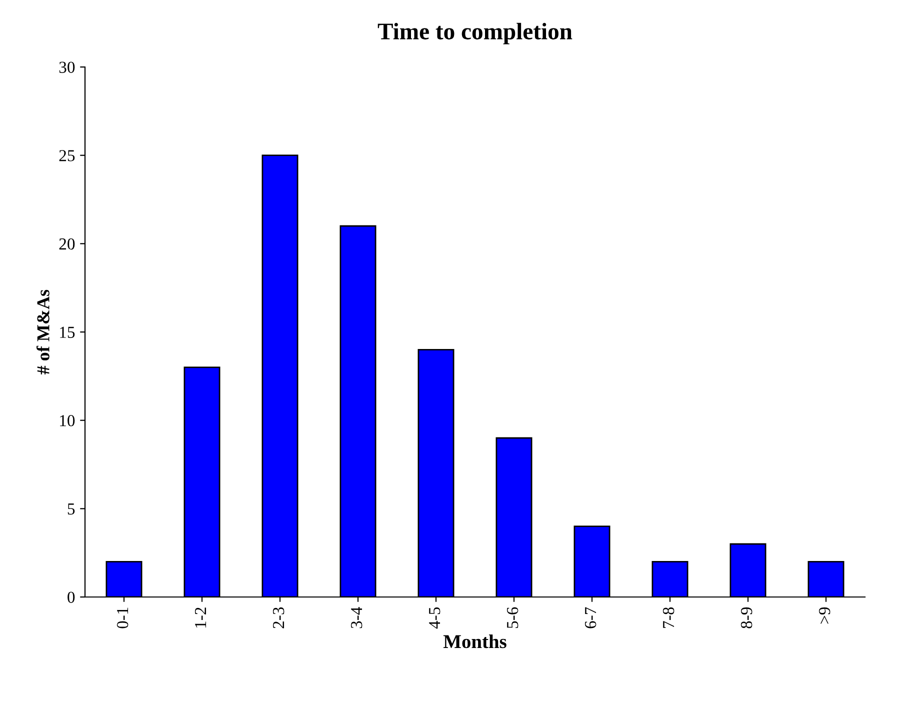  What do you see at coordinates (668, 617) in the screenshot?
I see `x-tick-label: 7-8` at bounding box center [668, 617].